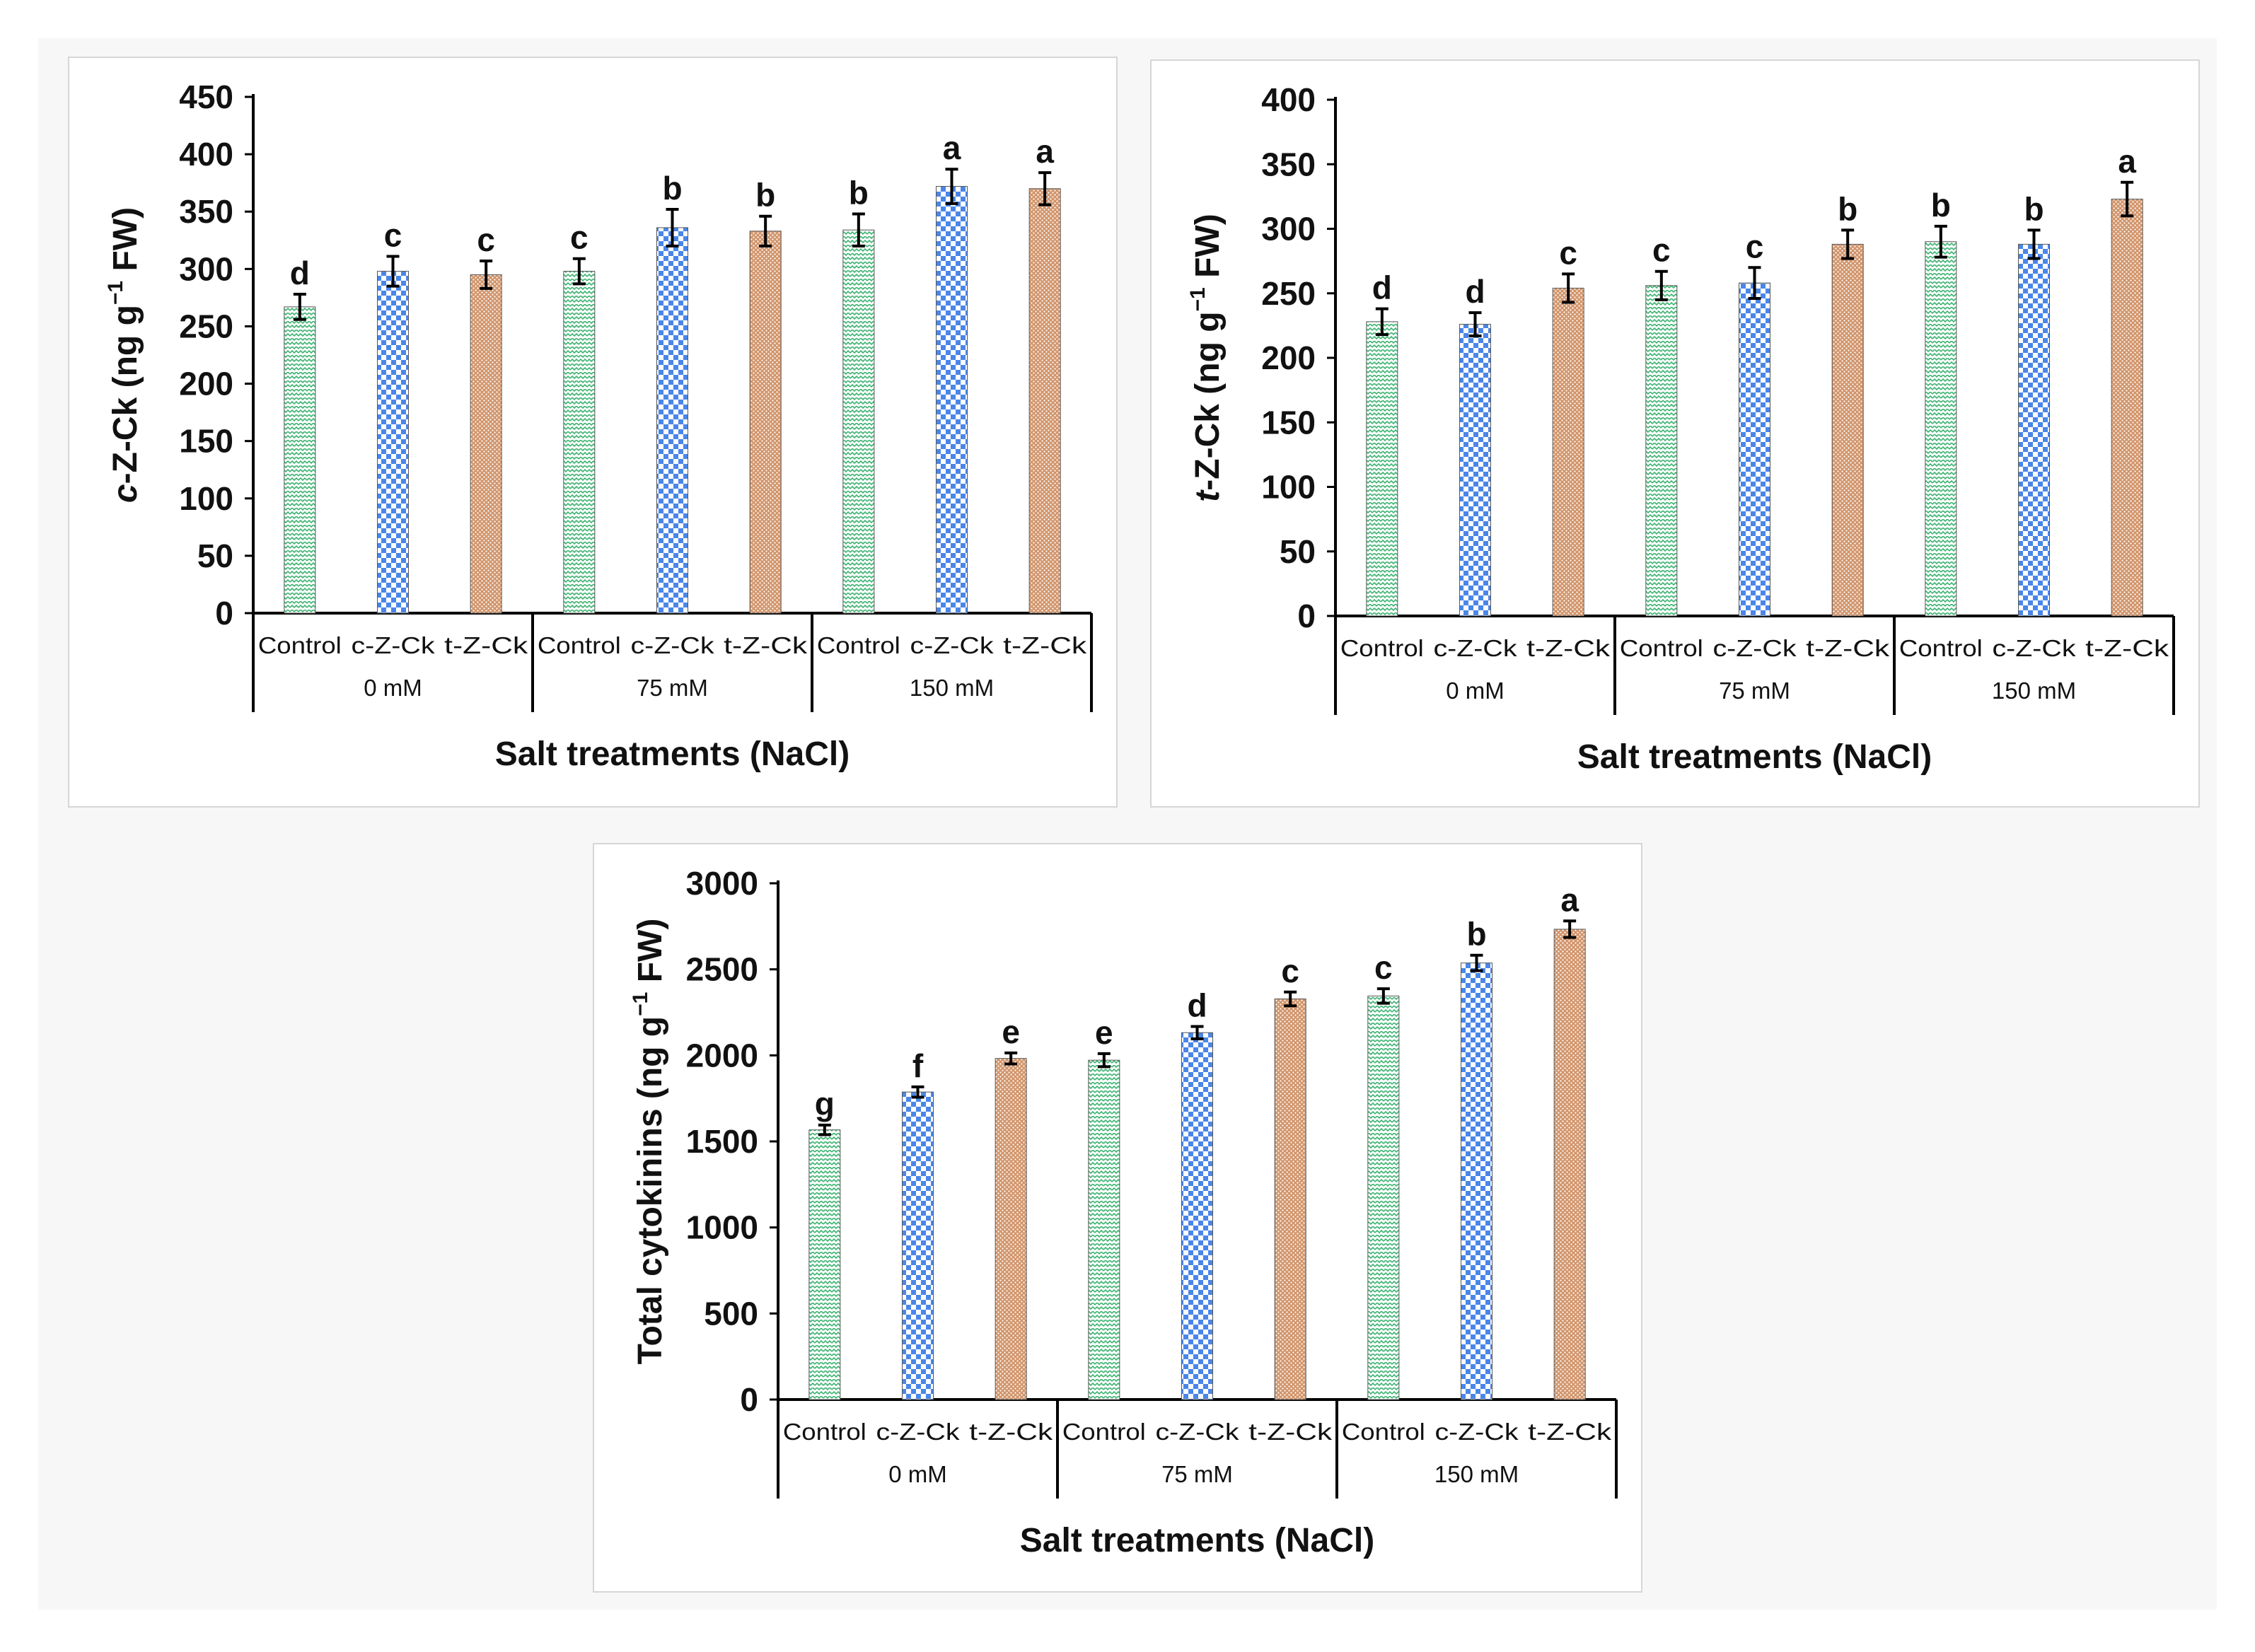 The image size is (2255, 1652). What do you see at coordinates (206, 384) in the screenshot?
I see `y-tick-label: 200` at bounding box center [206, 384].